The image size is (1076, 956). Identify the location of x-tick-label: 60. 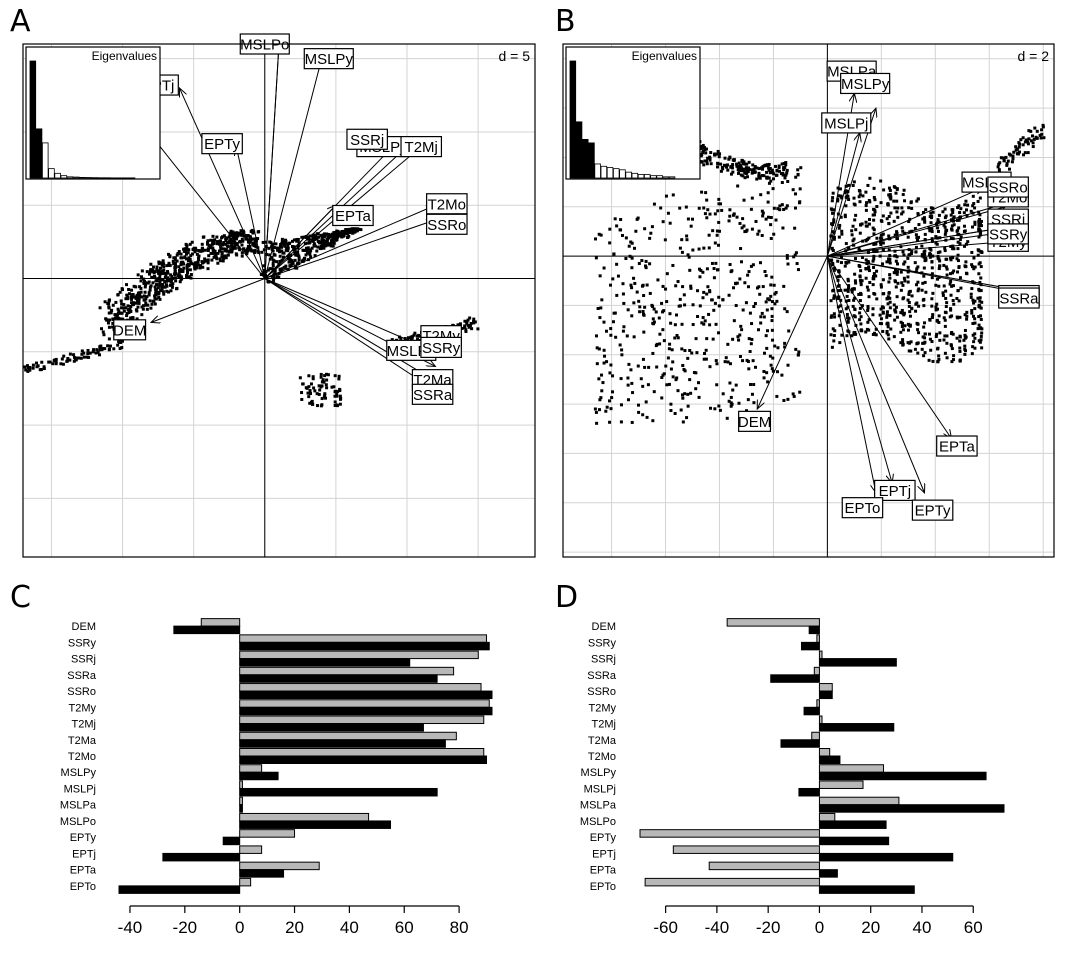
(973, 927).